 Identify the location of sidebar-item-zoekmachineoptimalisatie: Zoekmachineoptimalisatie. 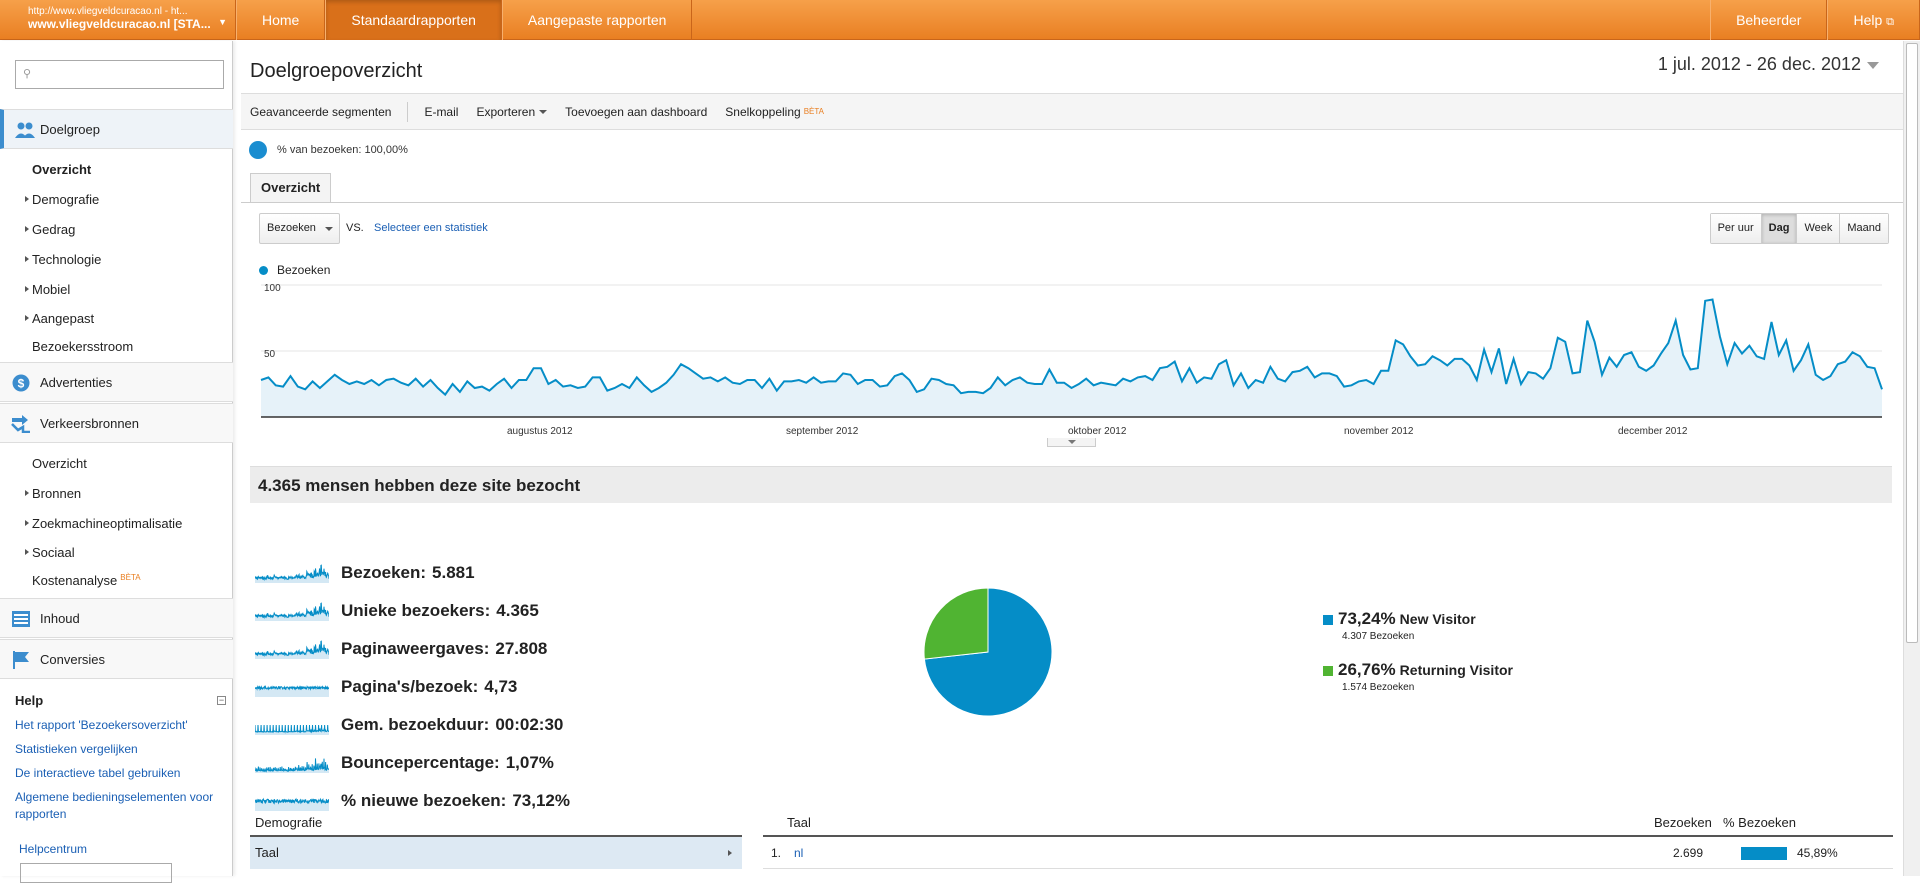
(103, 523).